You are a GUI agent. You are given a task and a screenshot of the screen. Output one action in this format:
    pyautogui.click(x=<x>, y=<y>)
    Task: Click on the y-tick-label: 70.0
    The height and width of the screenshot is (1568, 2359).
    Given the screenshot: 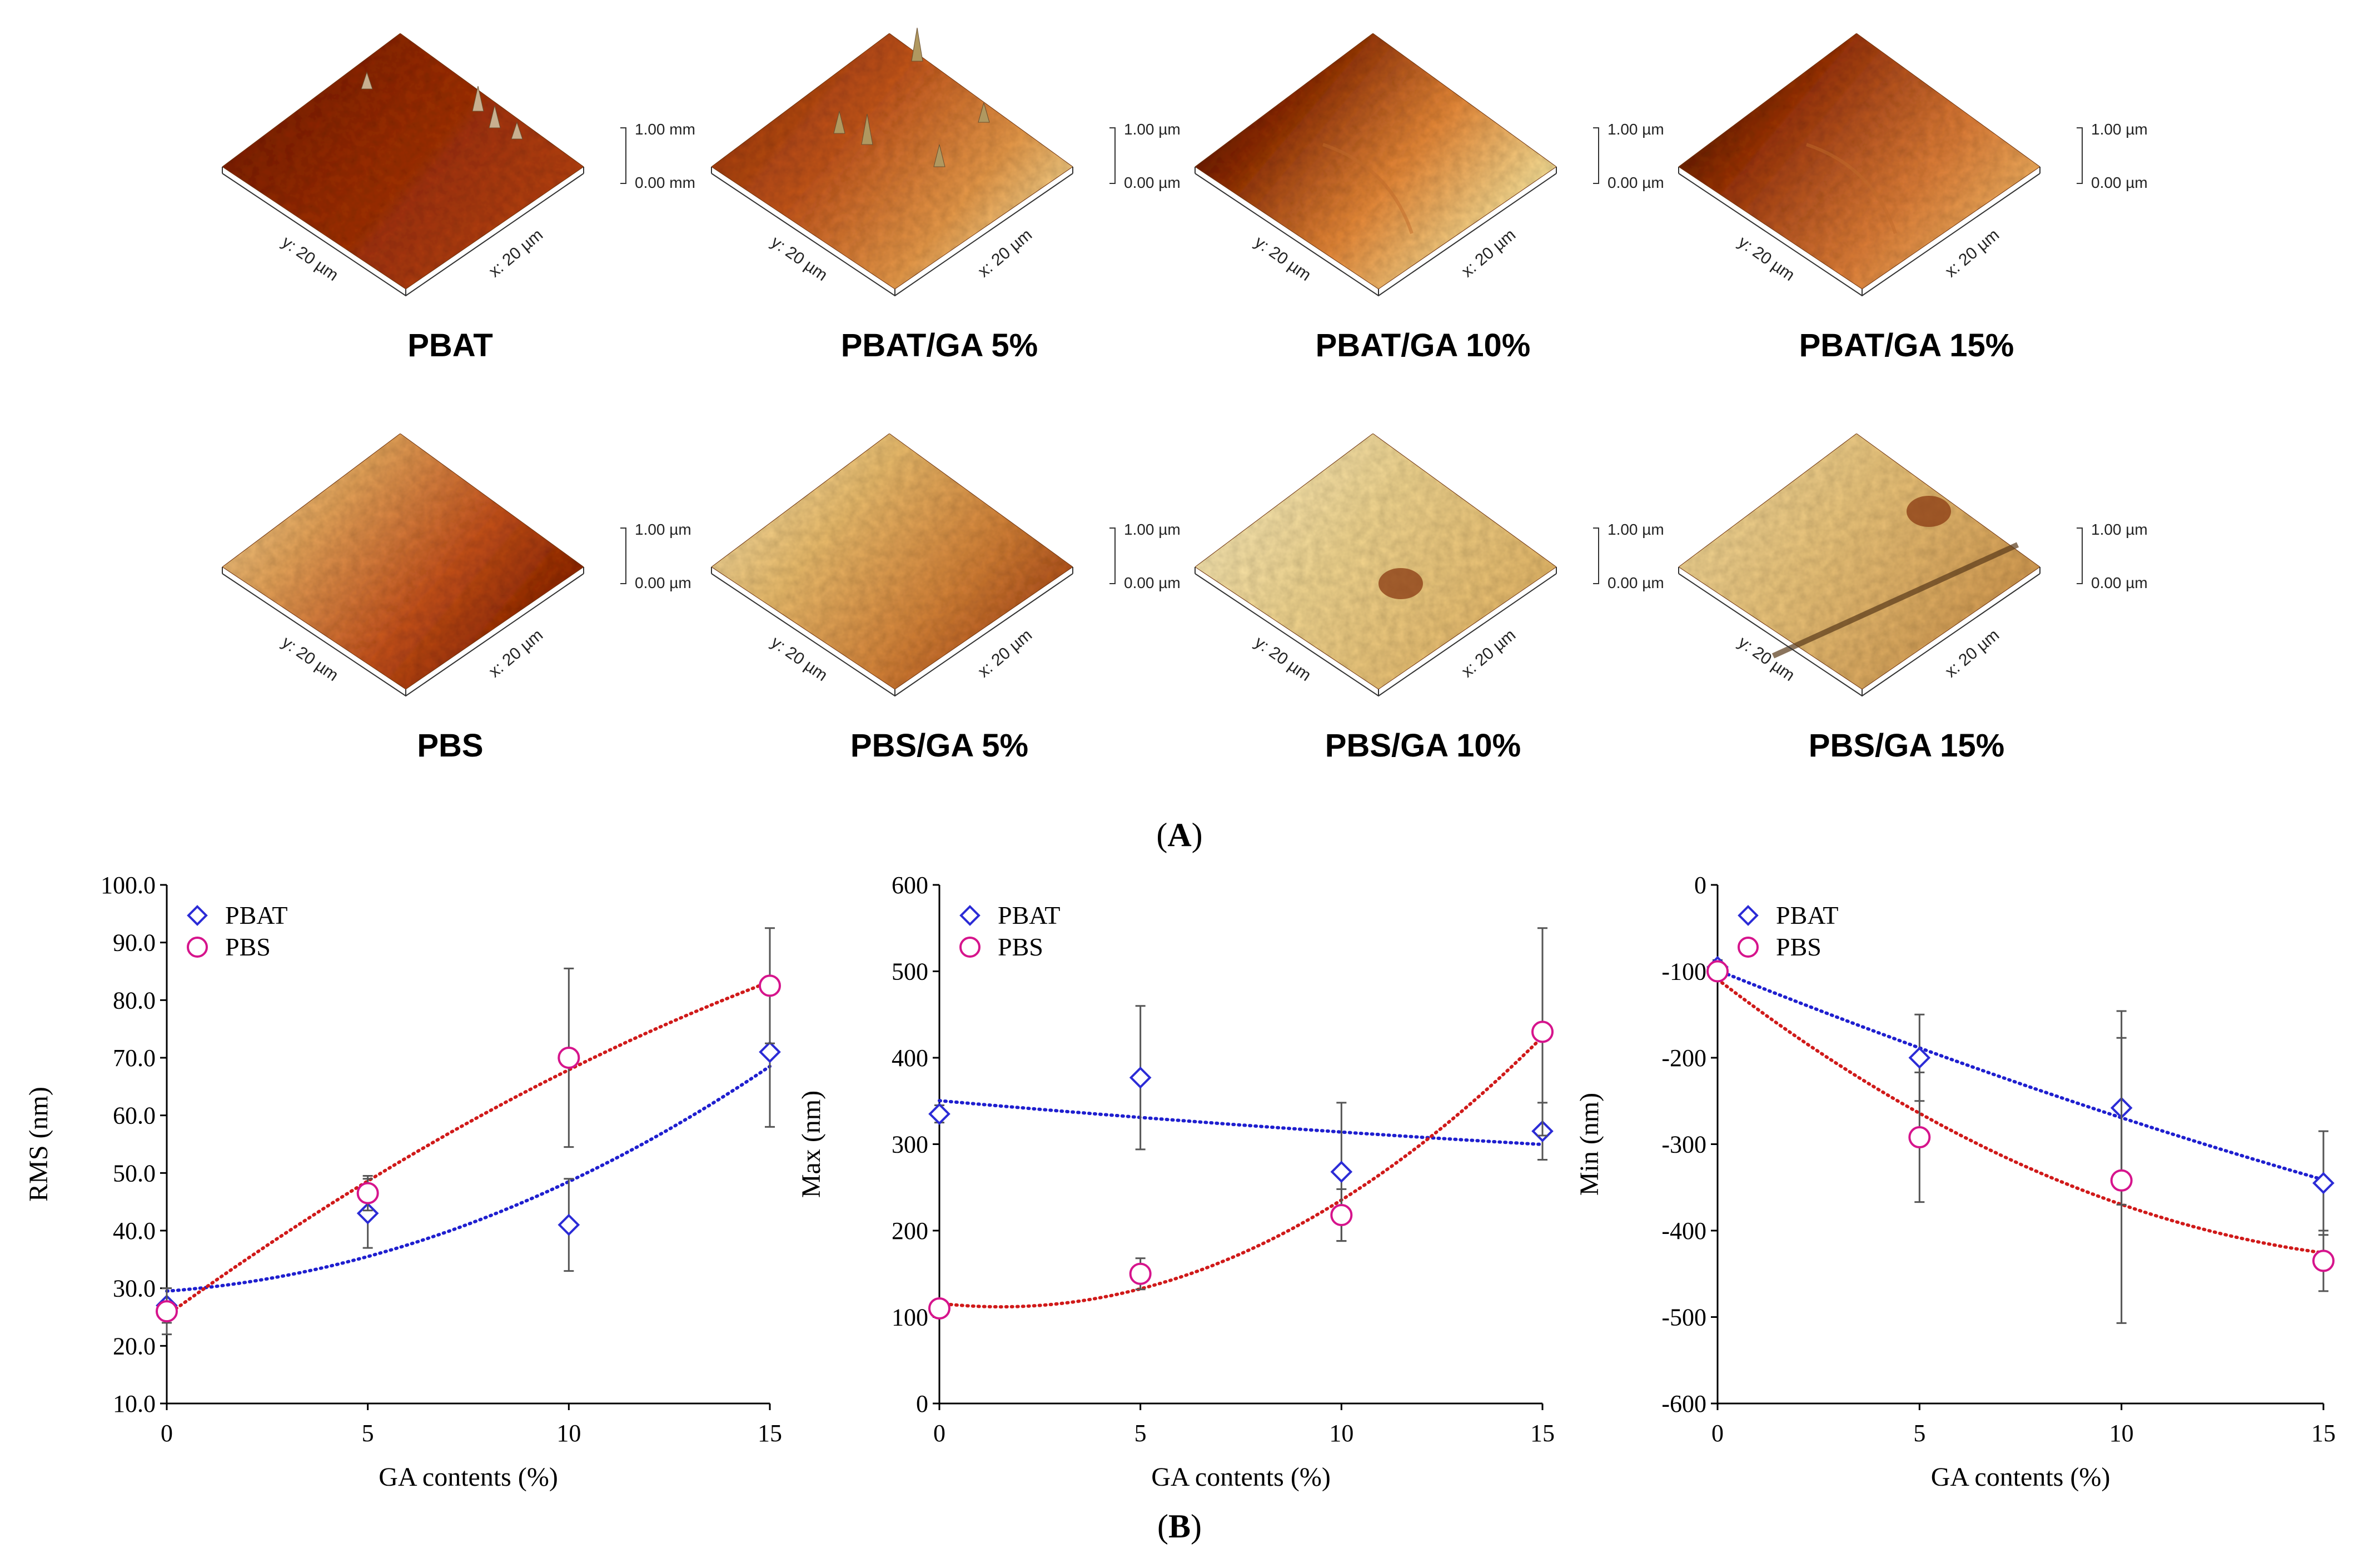 What is the action you would take?
    pyautogui.click(x=135, y=1058)
    